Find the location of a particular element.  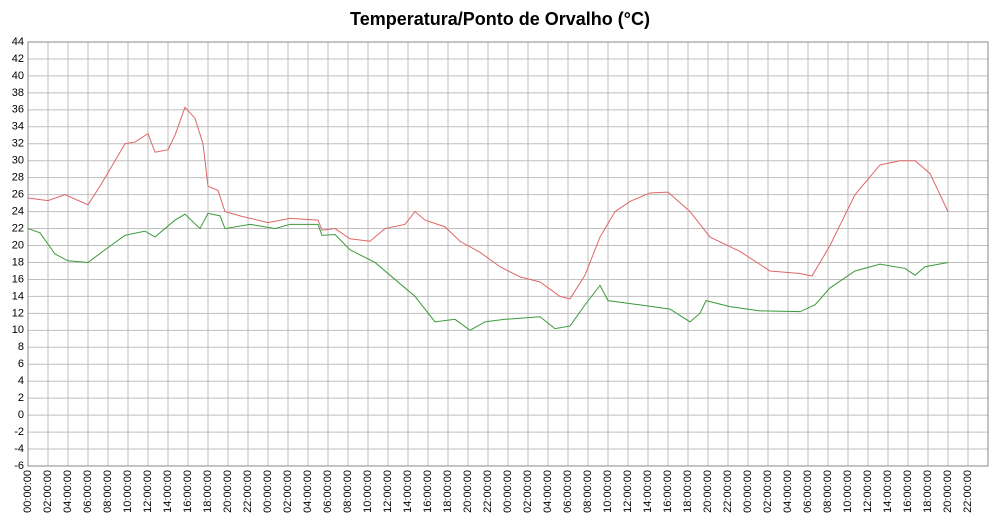

y-tick-label: -6 is located at coordinates (19, 466).